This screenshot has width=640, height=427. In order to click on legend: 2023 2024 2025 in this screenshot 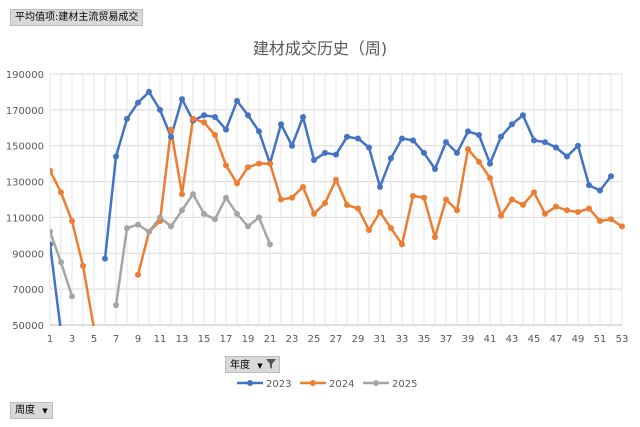, I will do `click(327, 384)`.